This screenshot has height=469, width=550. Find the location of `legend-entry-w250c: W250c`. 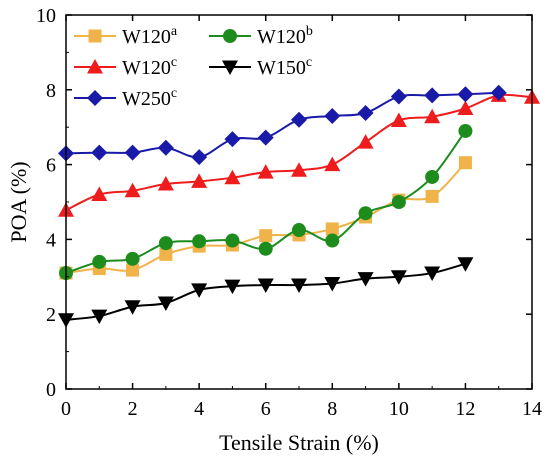

legend-entry-w250c: W250c is located at coordinates (125, 98).